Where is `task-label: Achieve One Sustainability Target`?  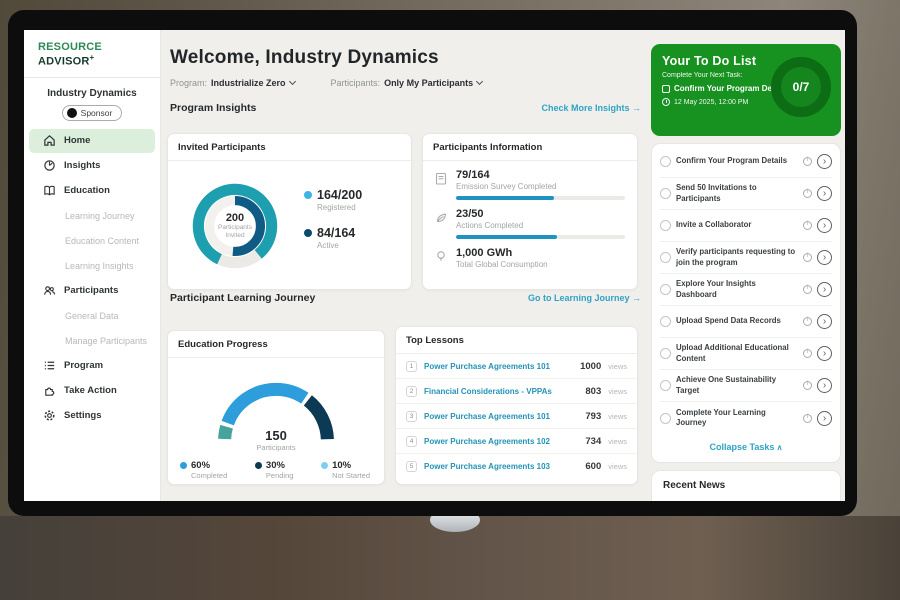
task-label: Achieve One Sustainability Target is located at coordinates (726, 385).